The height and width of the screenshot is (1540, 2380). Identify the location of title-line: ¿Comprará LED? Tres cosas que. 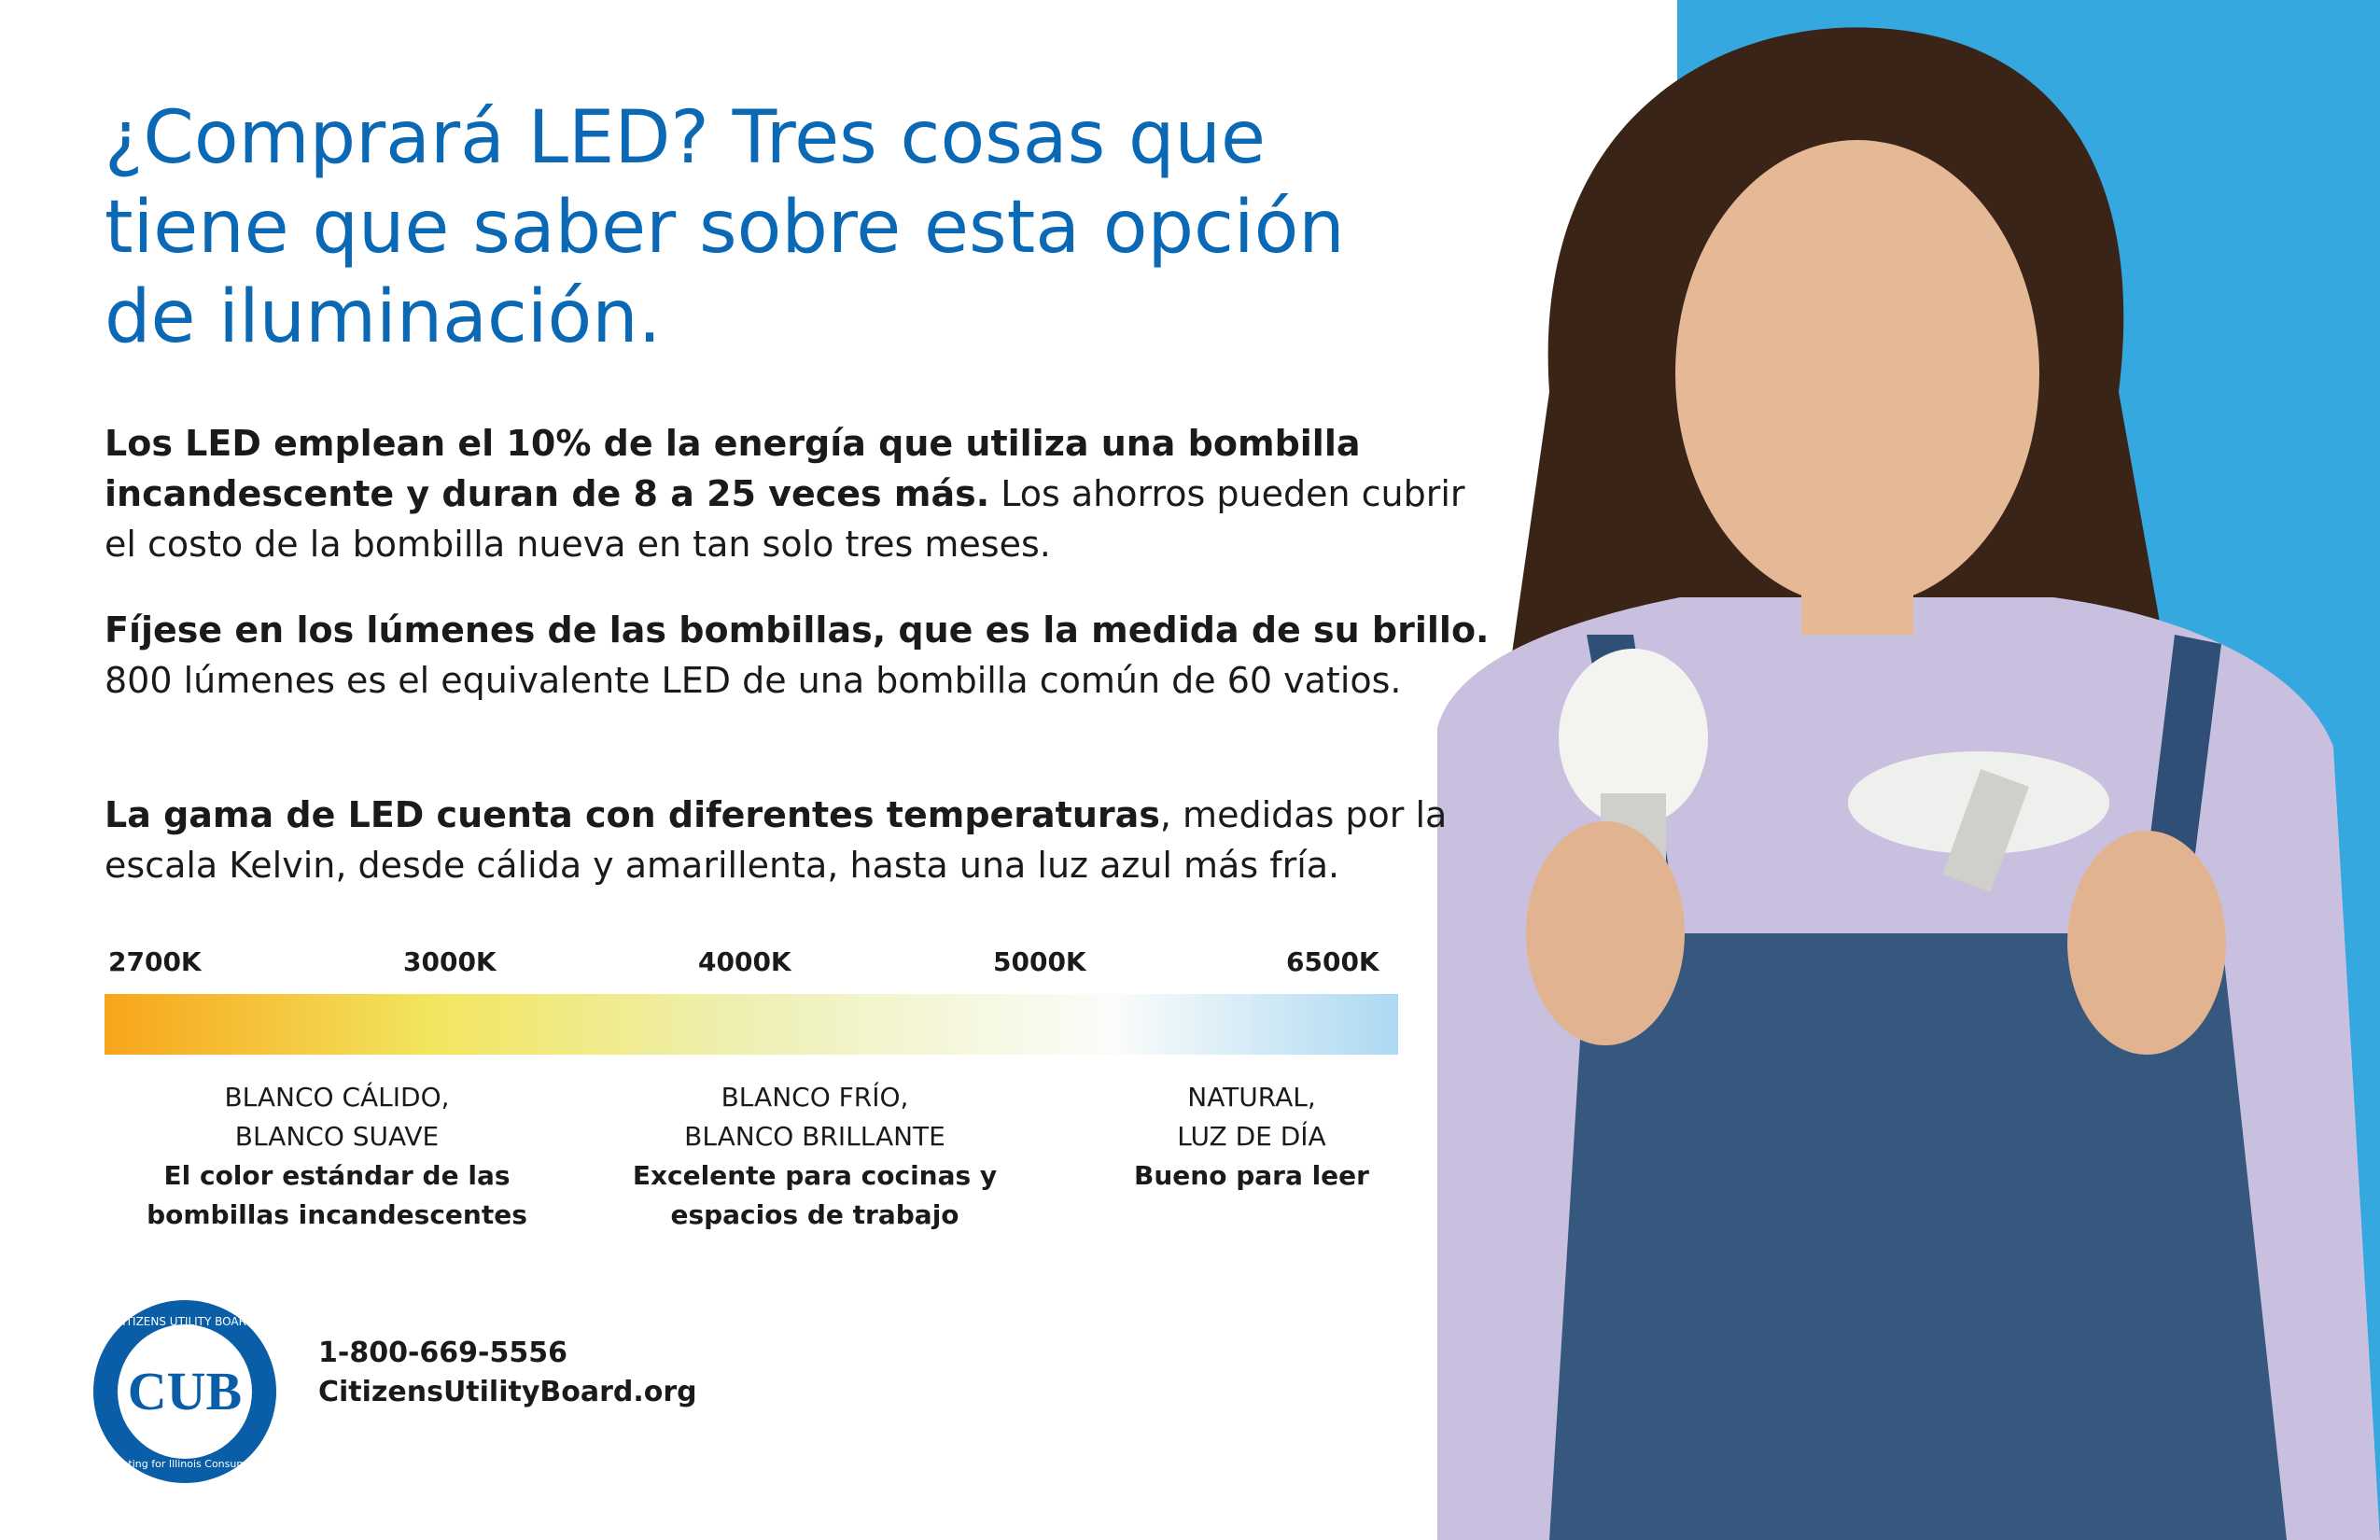
(685, 138).